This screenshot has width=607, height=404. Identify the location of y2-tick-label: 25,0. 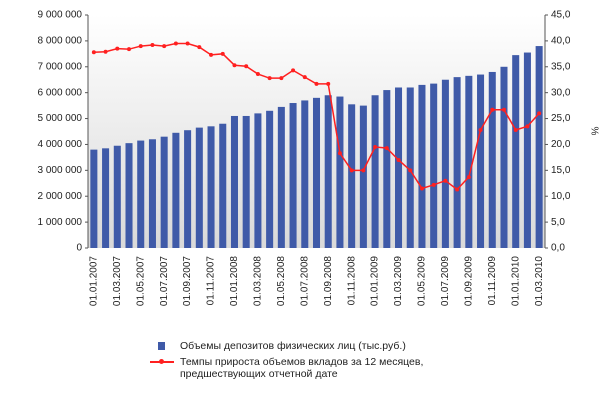
(561, 118).